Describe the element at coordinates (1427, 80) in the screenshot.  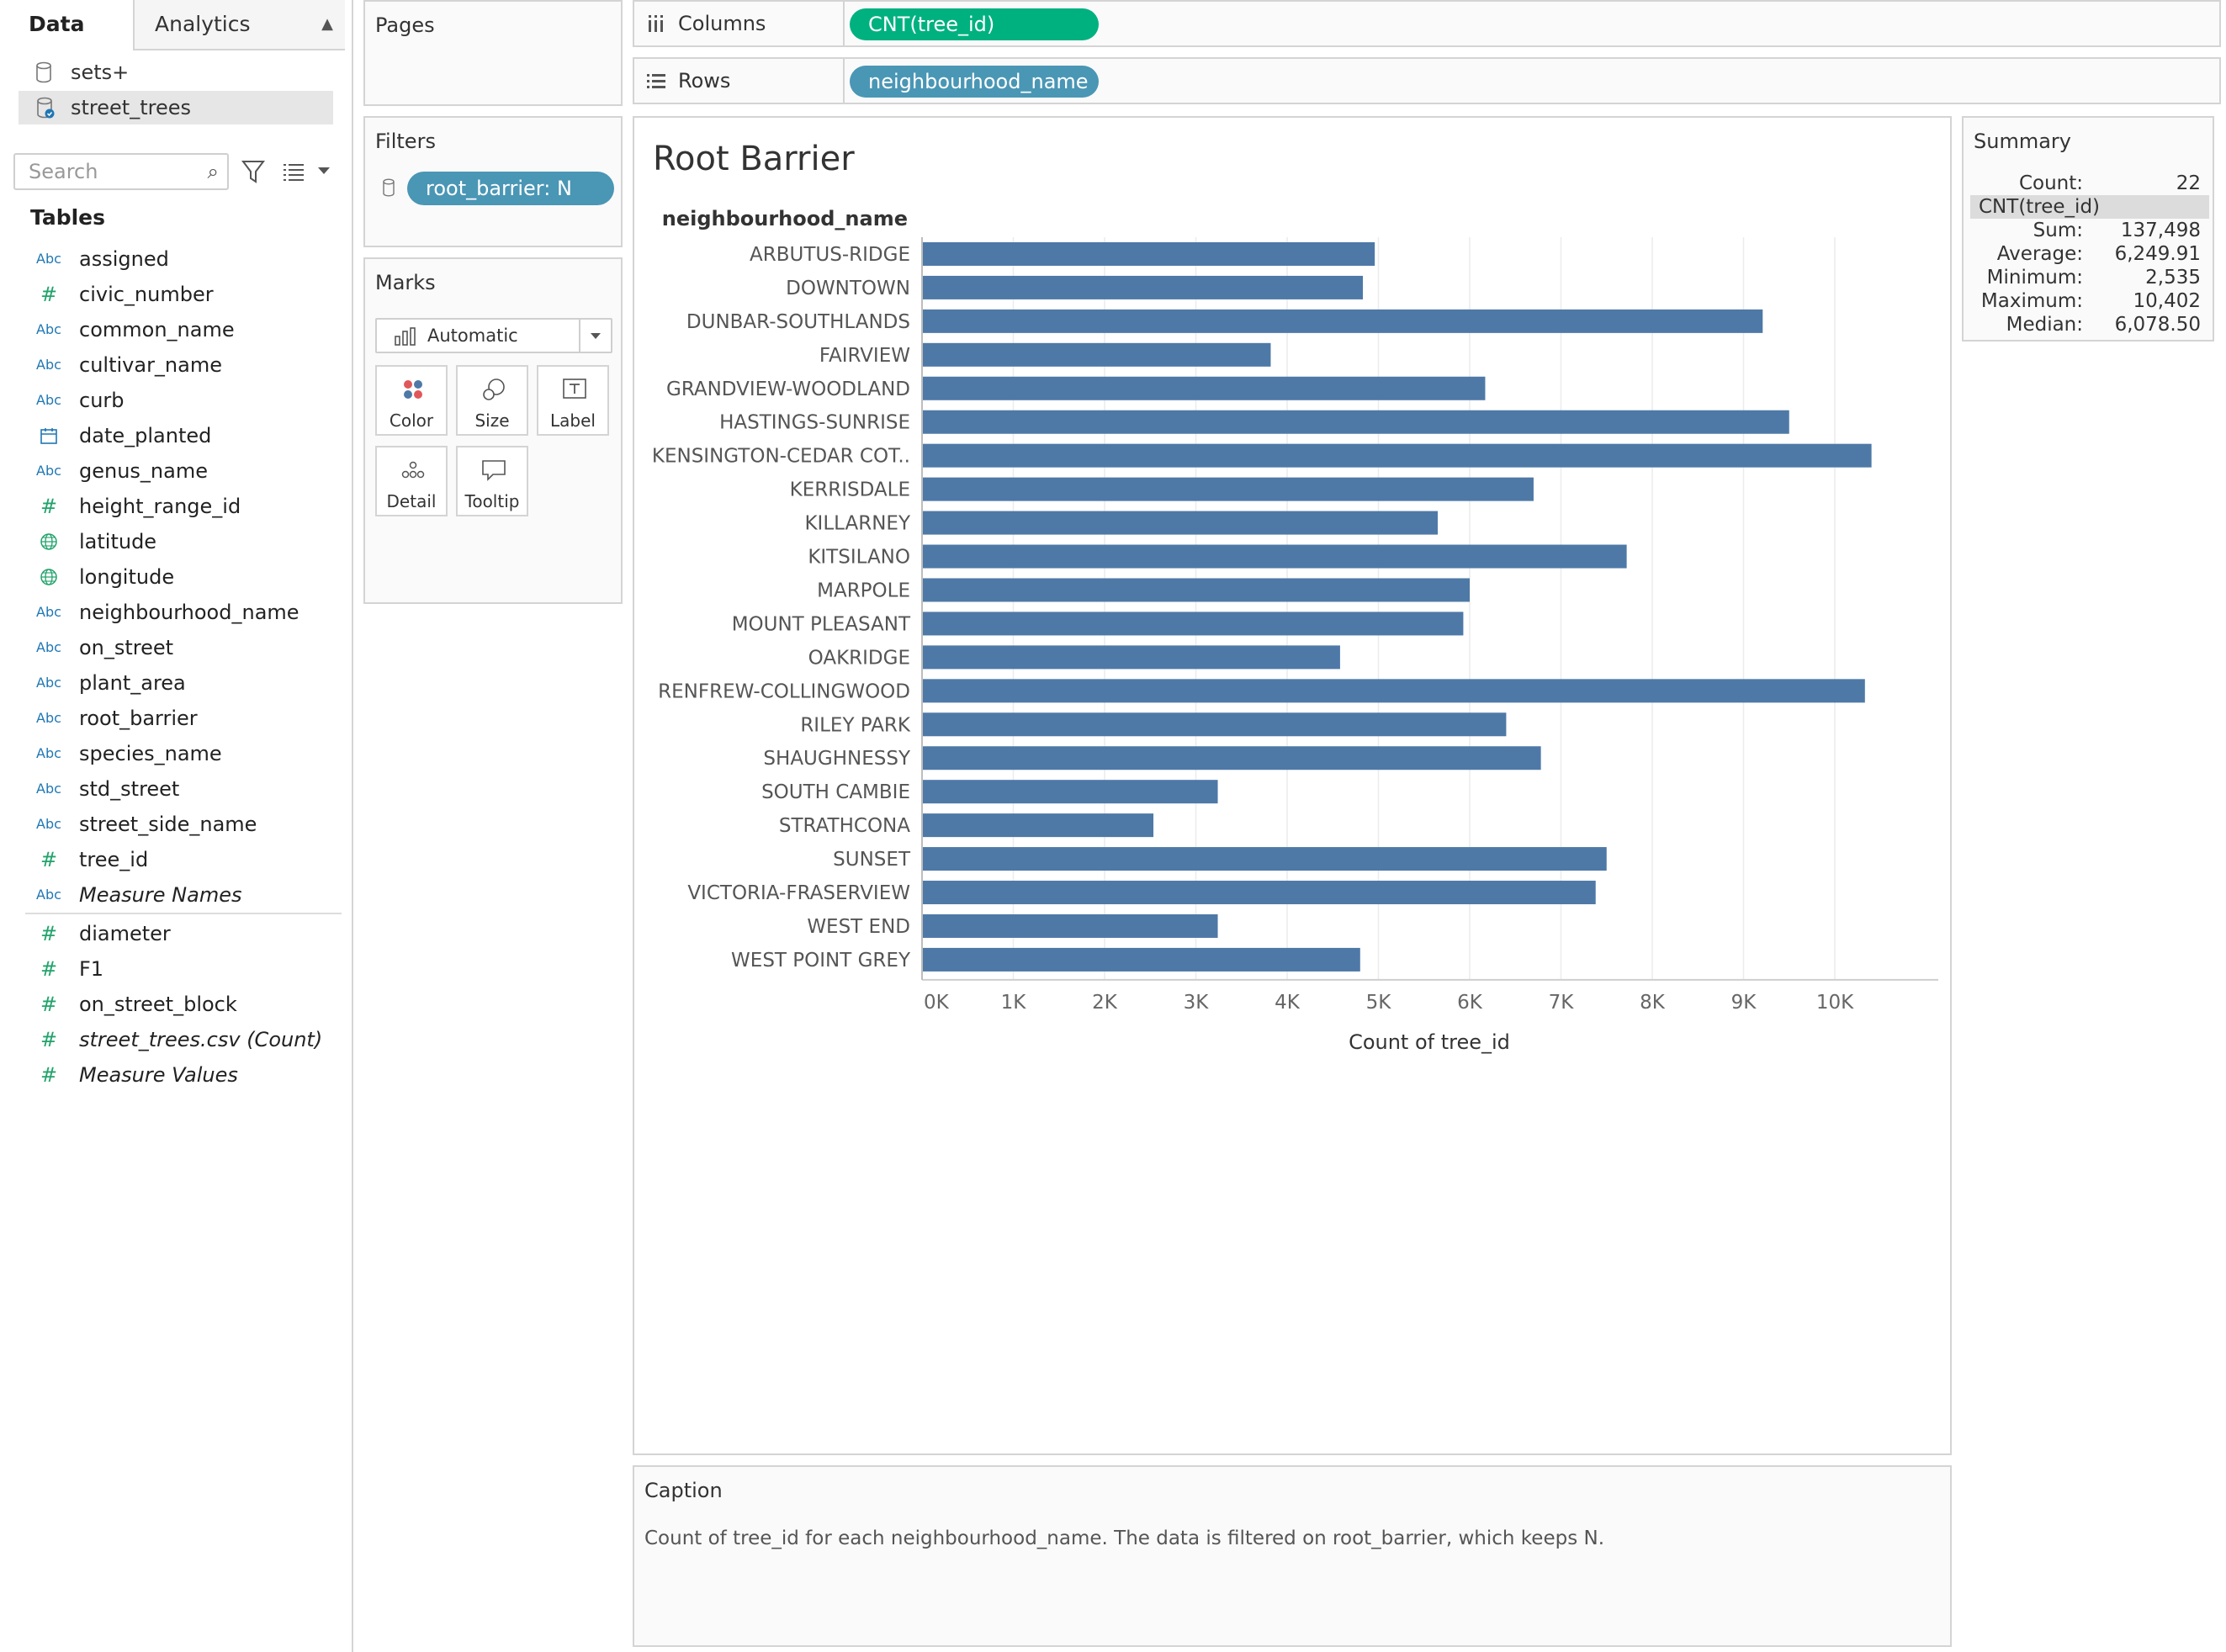
I see `rows-shelf: Rows neighbourhood_name` at that location.